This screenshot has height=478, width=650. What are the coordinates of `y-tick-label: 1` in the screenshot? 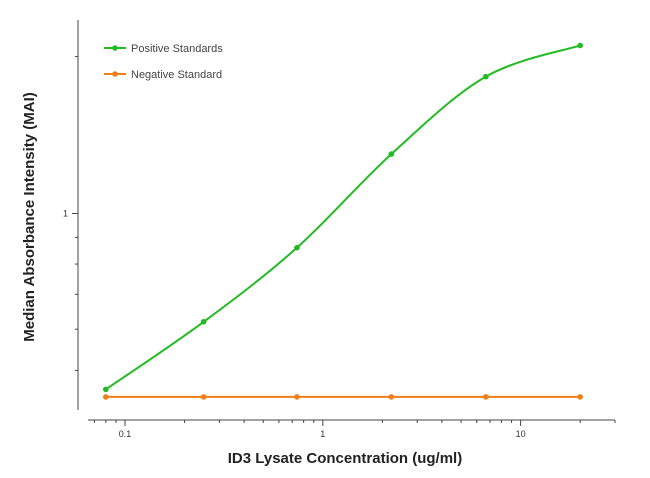 It's located at (65, 214).